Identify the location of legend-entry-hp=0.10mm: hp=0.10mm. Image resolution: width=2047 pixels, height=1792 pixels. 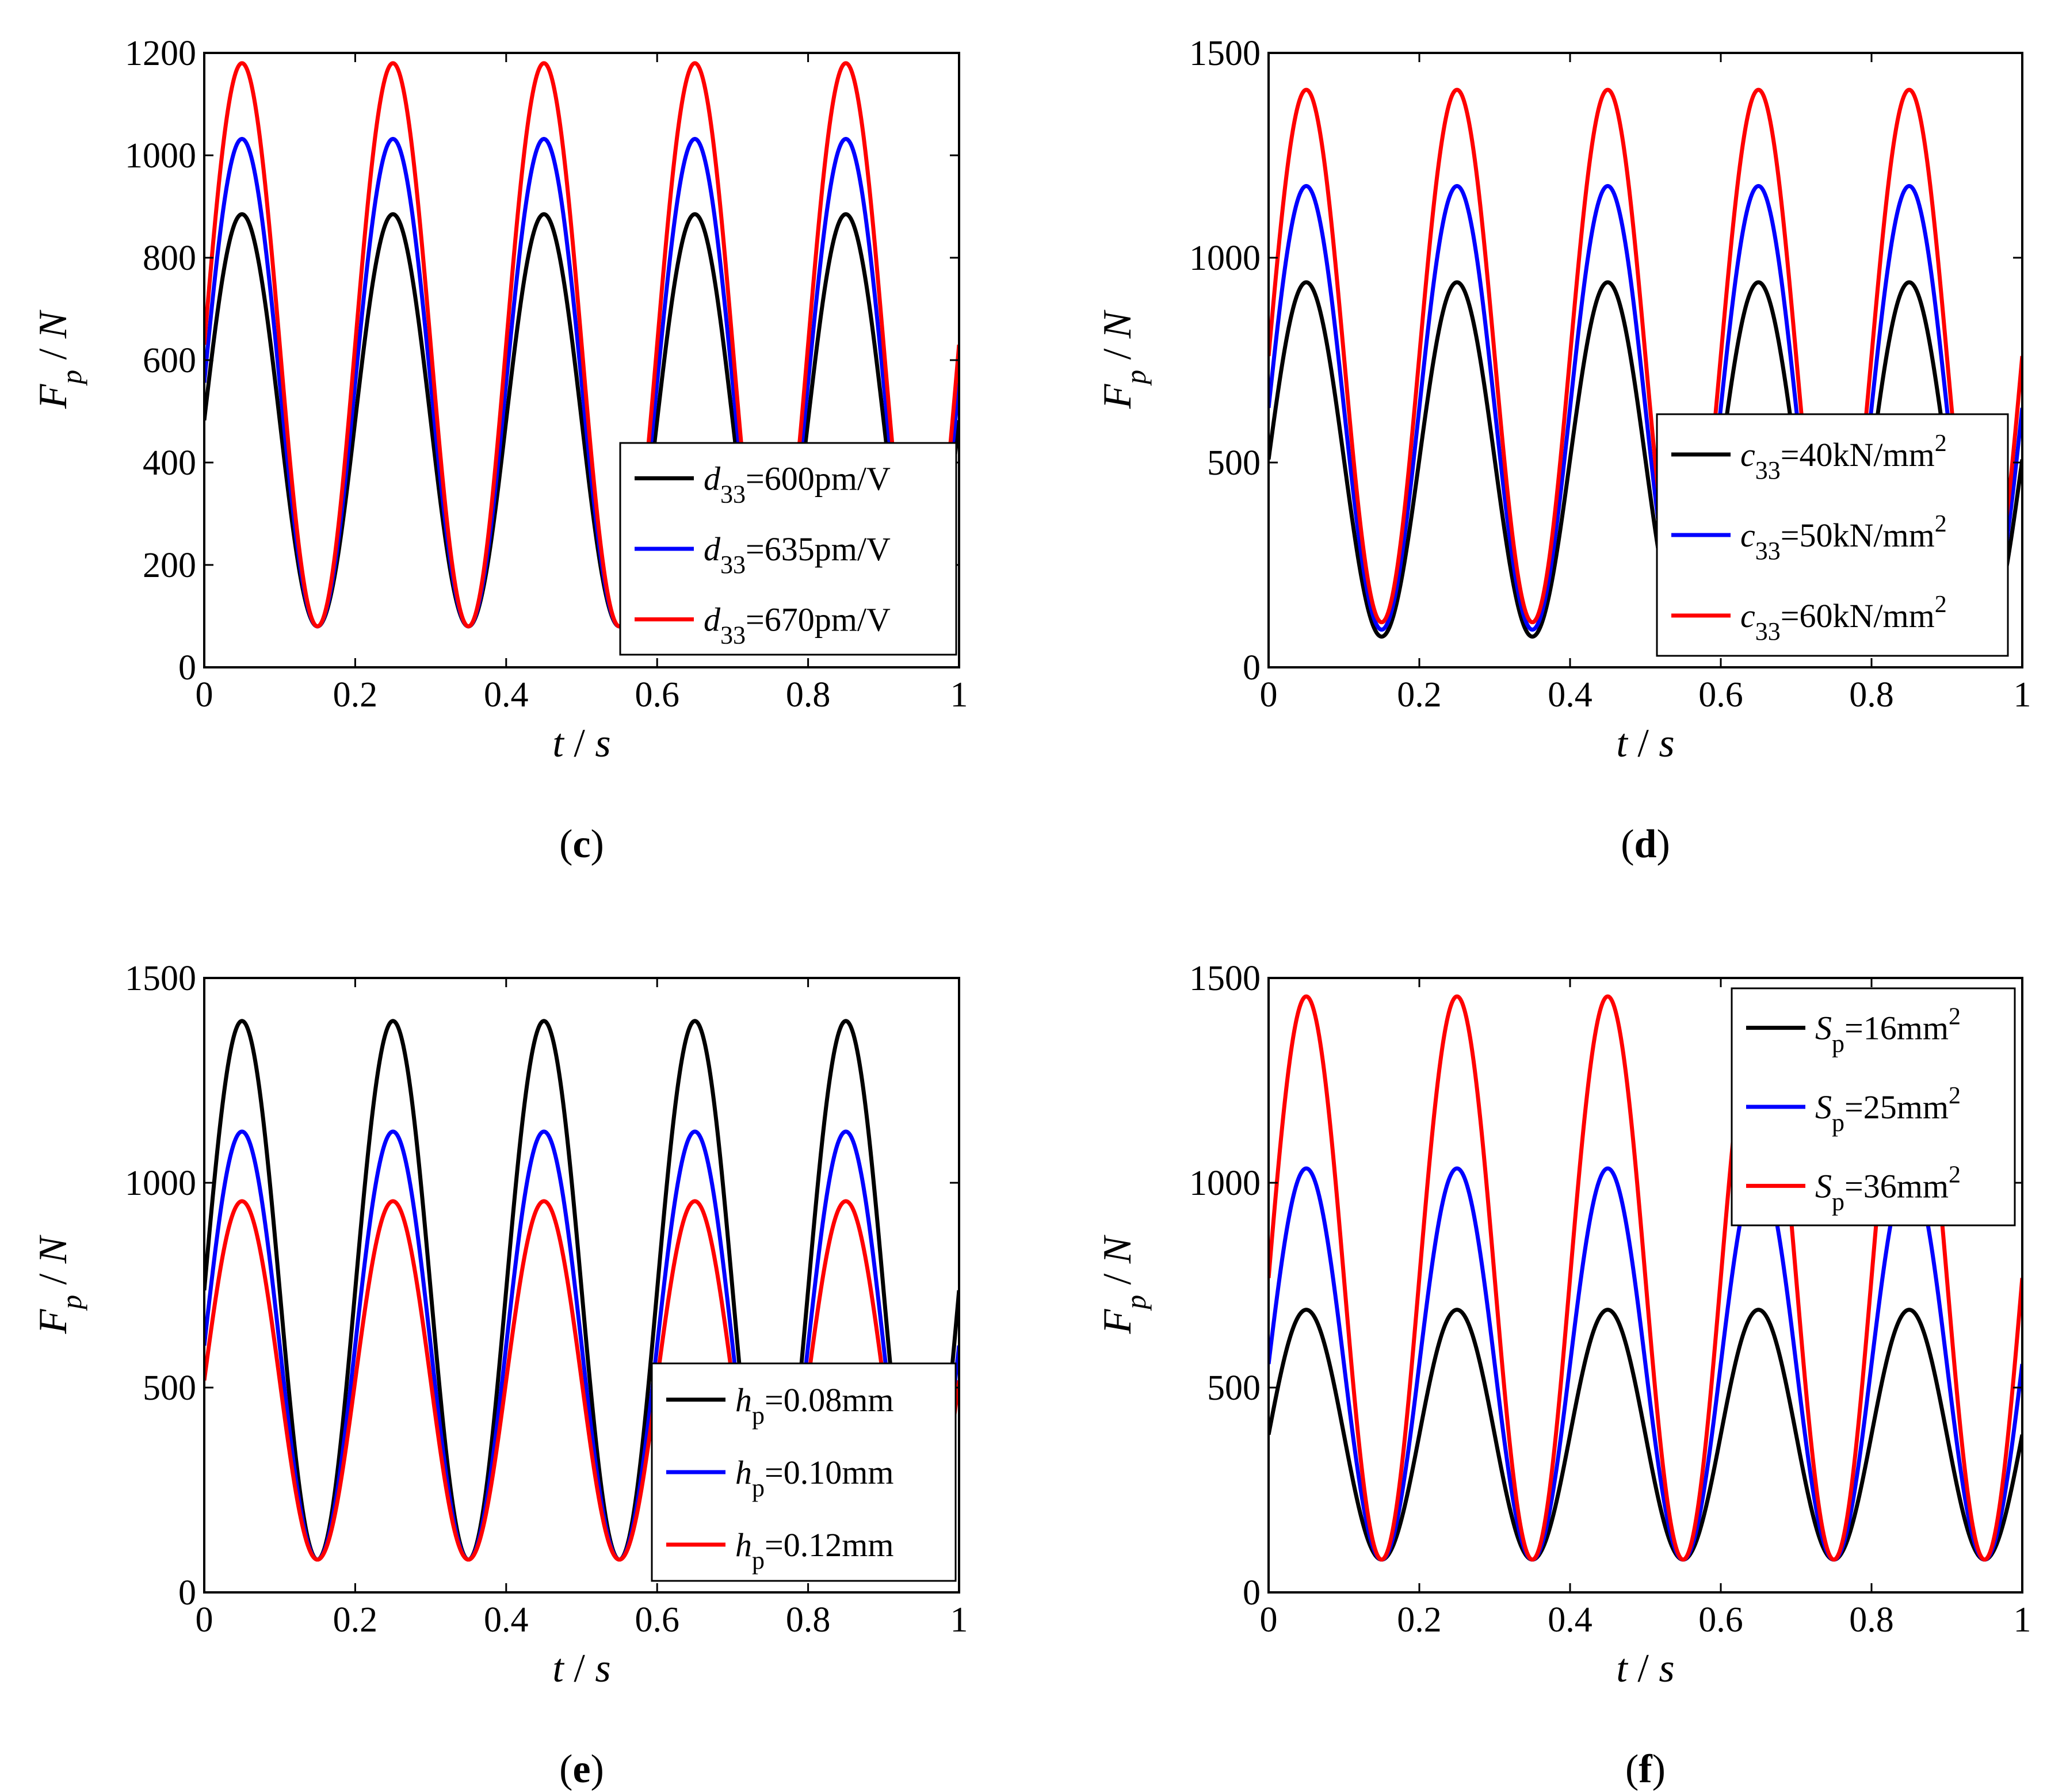
(814, 1478).